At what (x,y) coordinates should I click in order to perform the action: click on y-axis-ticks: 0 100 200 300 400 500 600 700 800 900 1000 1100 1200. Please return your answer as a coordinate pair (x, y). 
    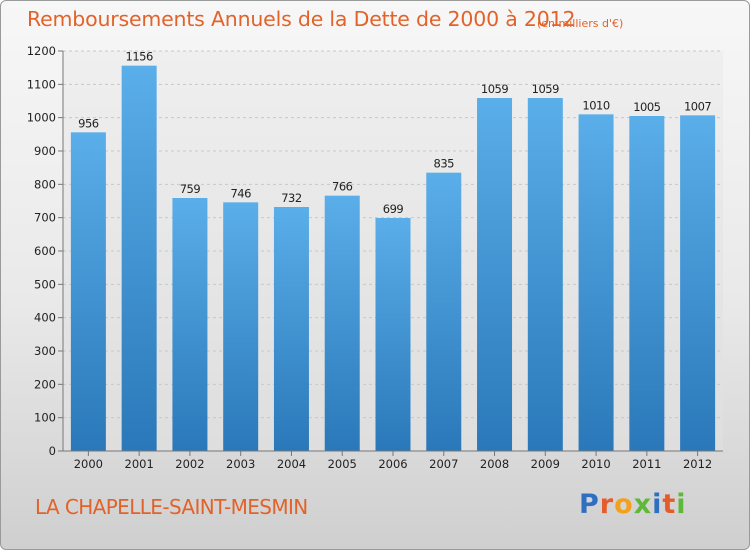
    Looking at the image, I should click on (45, 251).